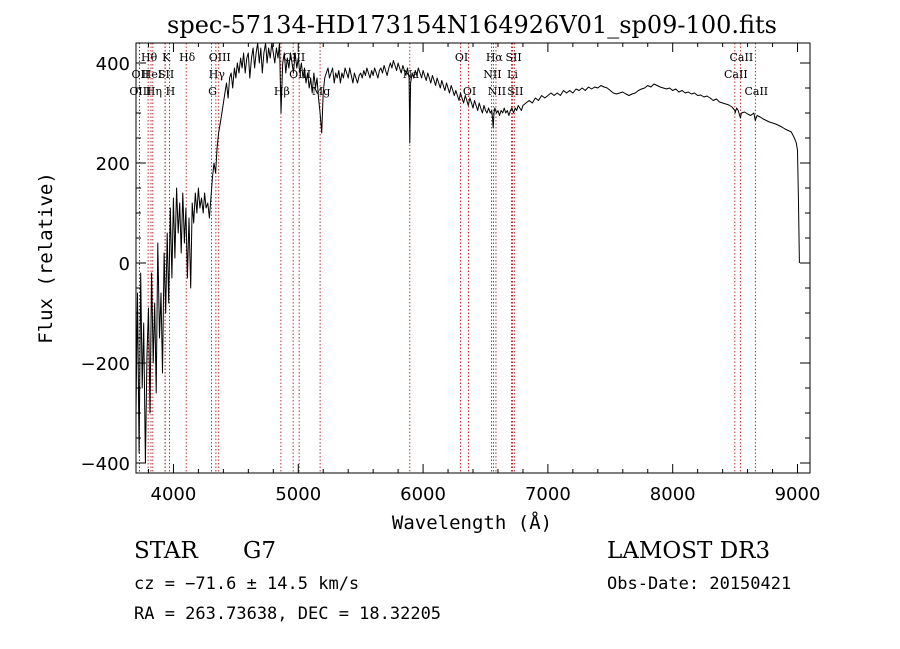 This screenshot has width=900, height=649. Describe the element at coordinates (166, 57) in the screenshot. I see `marker-label-5: K` at that location.